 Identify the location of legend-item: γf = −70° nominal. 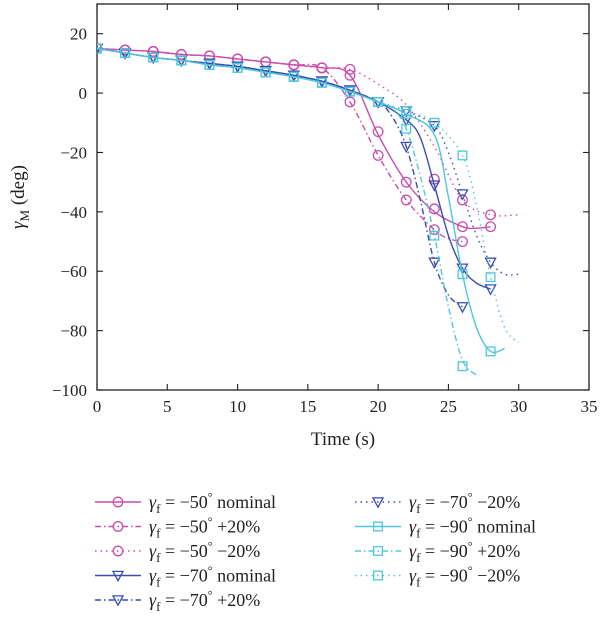
(185, 577).